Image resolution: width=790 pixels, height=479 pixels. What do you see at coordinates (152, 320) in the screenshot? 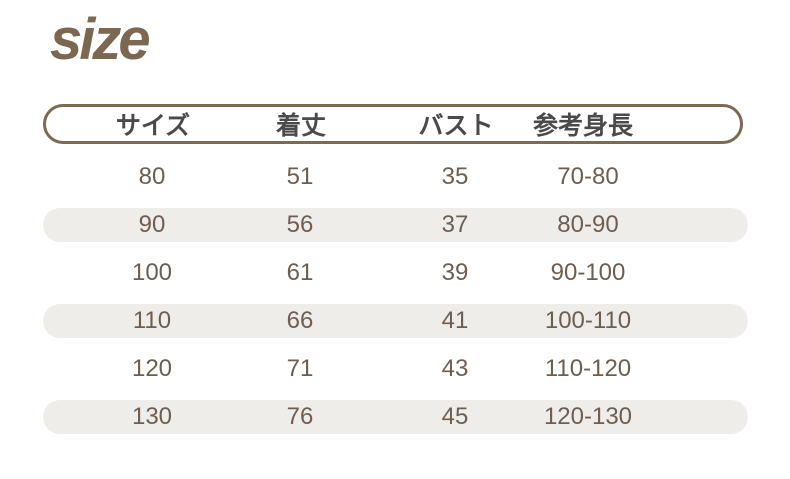
I see `table-cell: 110` at bounding box center [152, 320].